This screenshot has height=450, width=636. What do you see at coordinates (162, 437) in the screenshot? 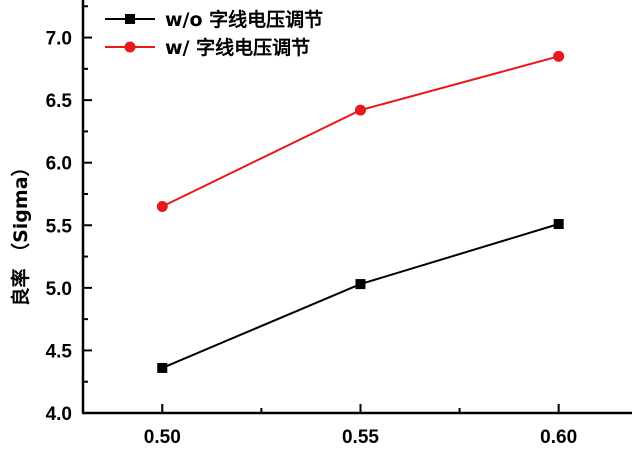
I see `x-tick-label: 0.50` at bounding box center [162, 437].